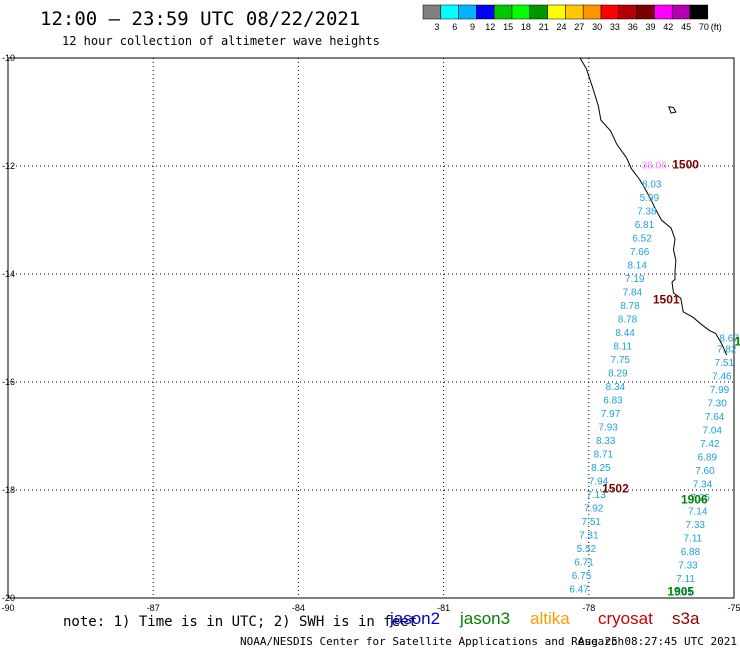  I want to click on legend-jason3: jason3, so click(484, 618).